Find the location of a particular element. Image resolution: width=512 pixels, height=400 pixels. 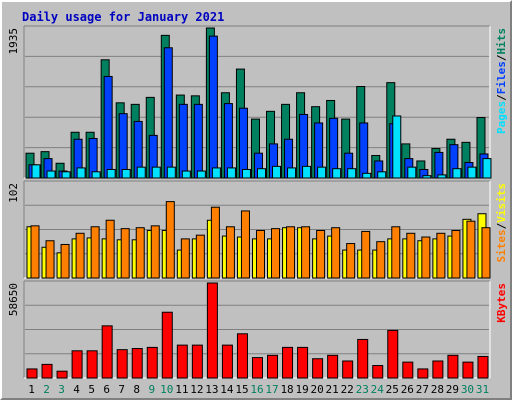

legend-files: Files is located at coordinates (501, 77).